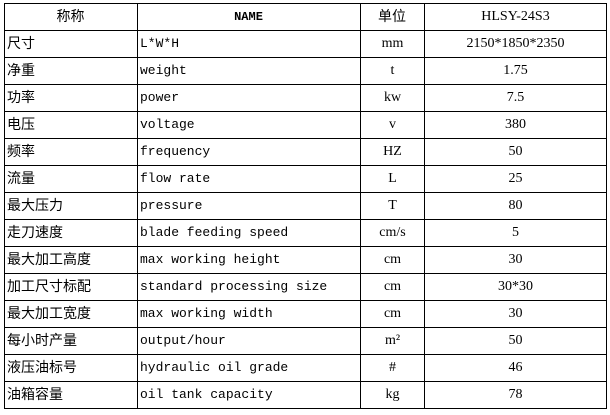 The width and height of the screenshot is (610, 415). What do you see at coordinates (249, 125) in the screenshot?
I see `row-name-en: voltage` at bounding box center [249, 125].